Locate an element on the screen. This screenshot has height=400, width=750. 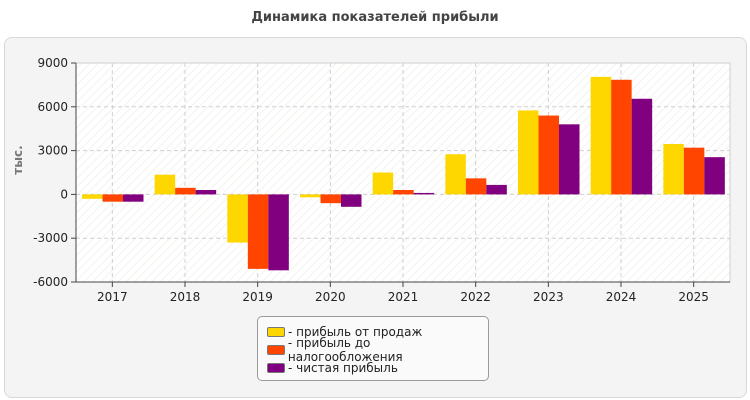
y-axis-label: тыс. is located at coordinates (18, 159).